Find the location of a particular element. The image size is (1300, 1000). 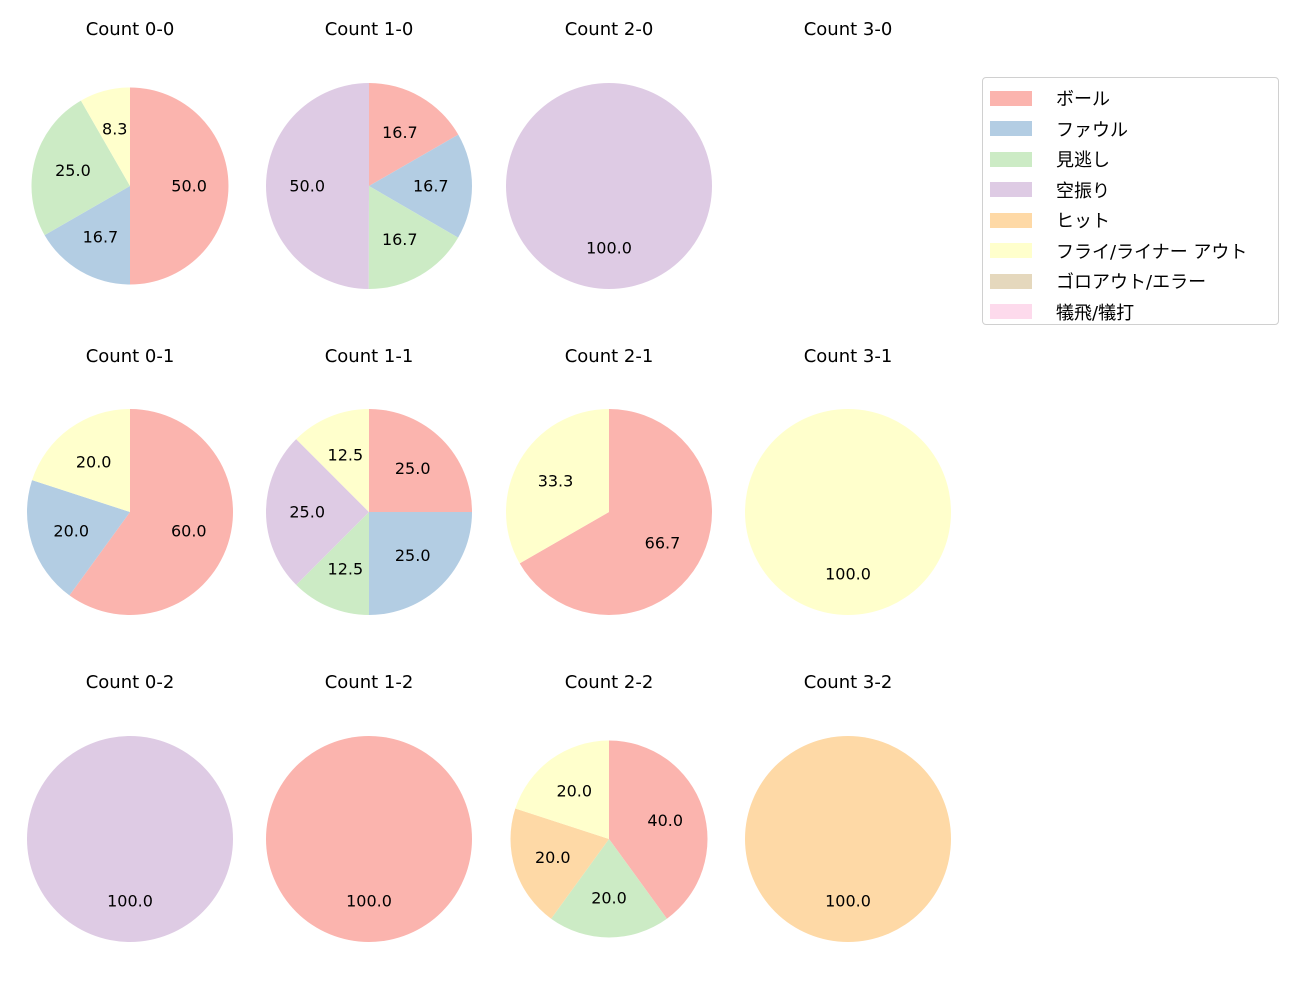

legend-label: 見逃し is located at coordinates (1083, 161).